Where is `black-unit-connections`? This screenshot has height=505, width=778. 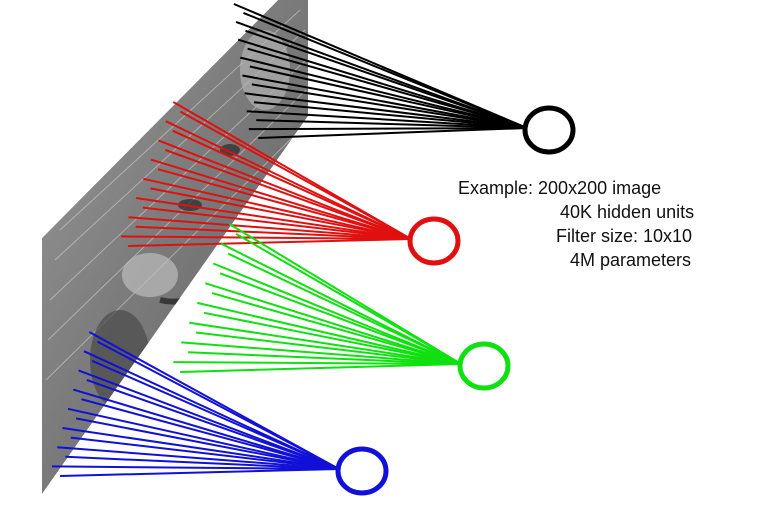
black-unit-connections is located at coordinates (380, 71).